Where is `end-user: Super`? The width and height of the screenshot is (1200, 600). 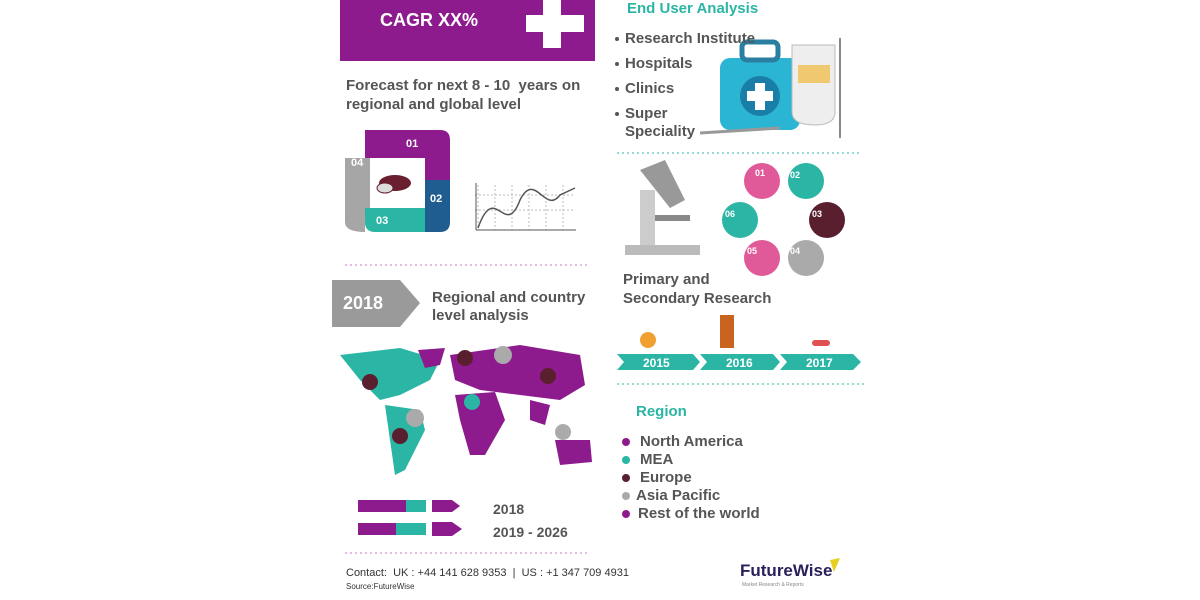 end-user: Super is located at coordinates (646, 113).